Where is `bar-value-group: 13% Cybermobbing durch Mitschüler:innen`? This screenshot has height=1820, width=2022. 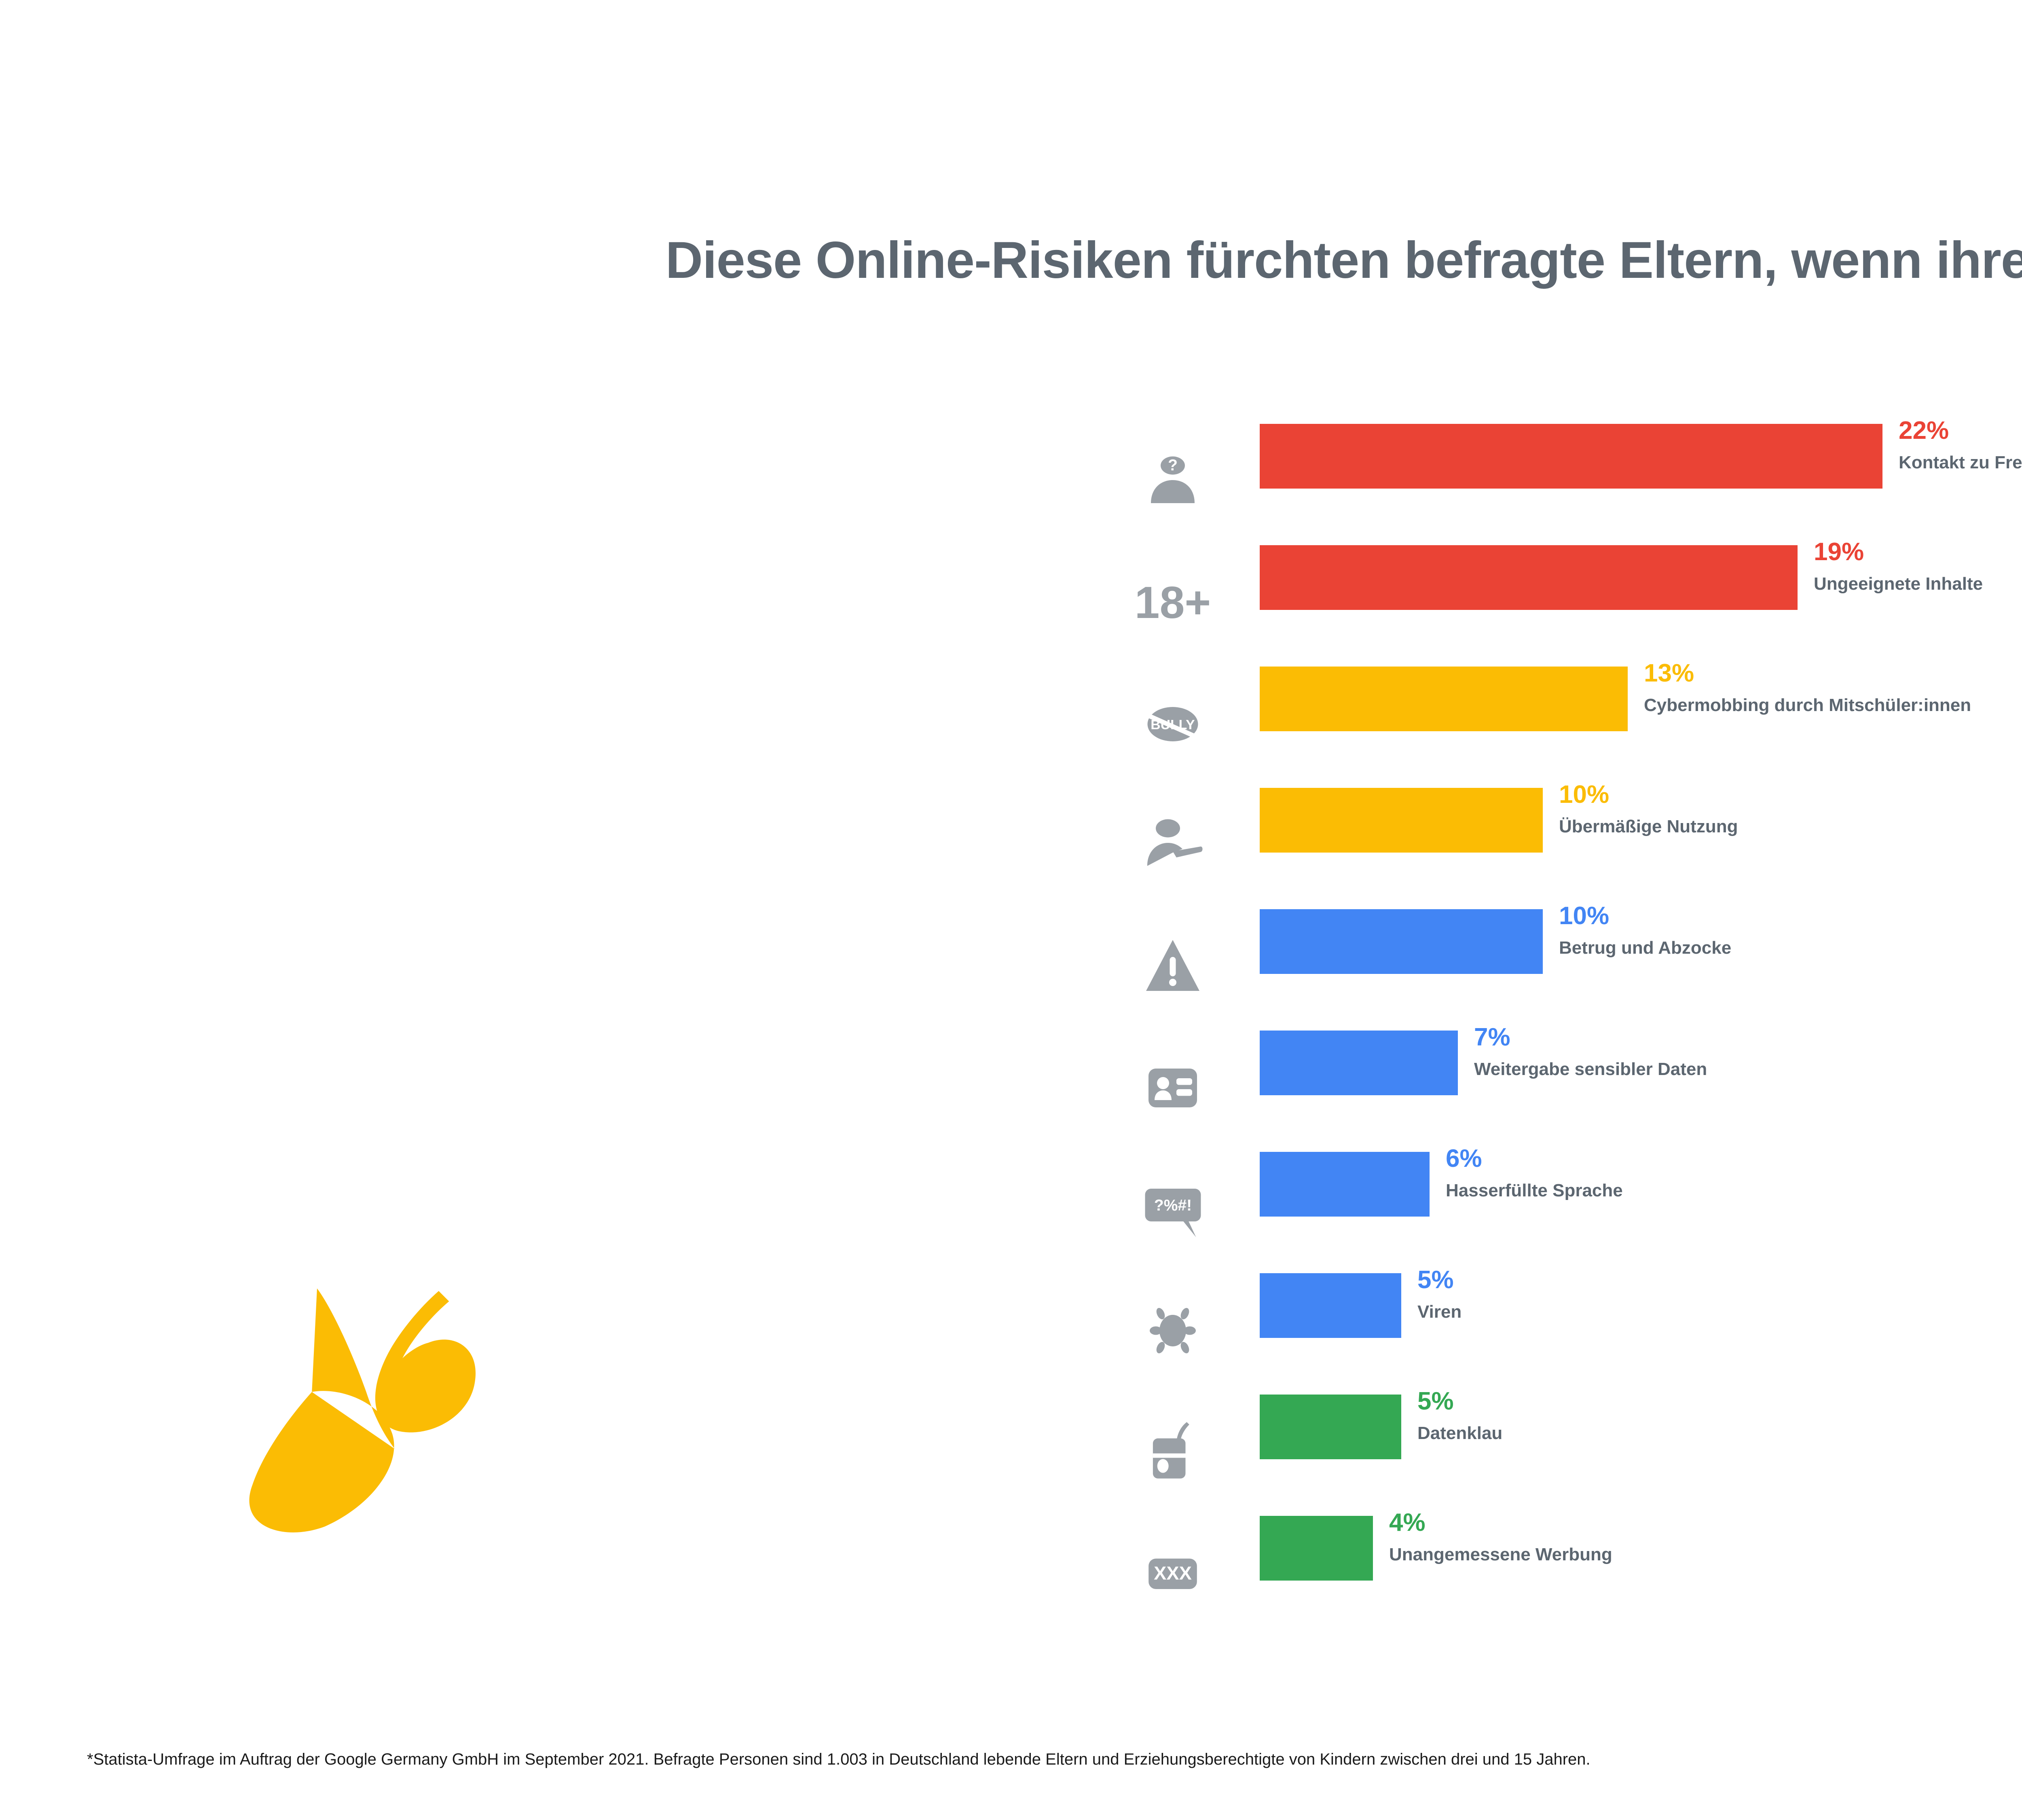 bar-value-group: 13% Cybermobbing durch Mitschüler:innen is located at coordinates (1807, 688).